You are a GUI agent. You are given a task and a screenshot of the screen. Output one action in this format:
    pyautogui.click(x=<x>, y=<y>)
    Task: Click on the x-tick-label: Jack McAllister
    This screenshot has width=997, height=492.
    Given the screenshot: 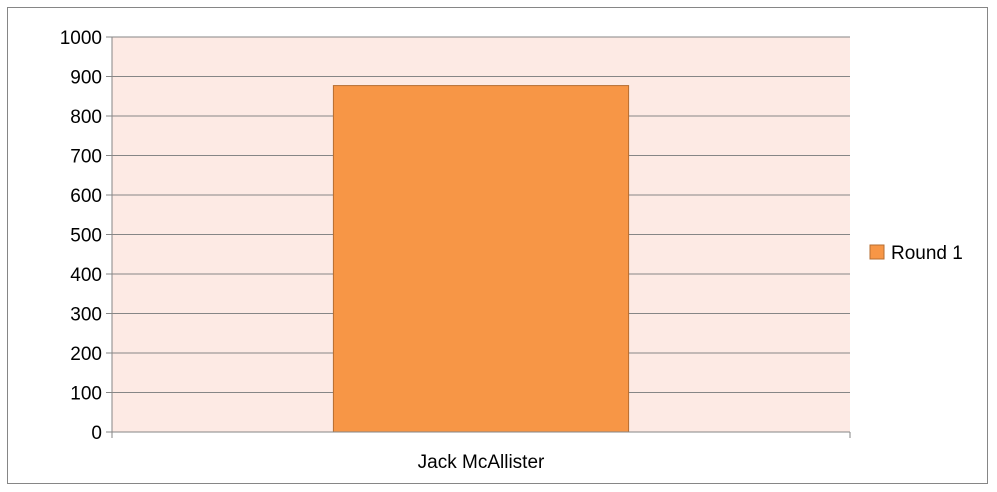 What is the action you would take?
    pyautogui.click(x=481, y=462)
    